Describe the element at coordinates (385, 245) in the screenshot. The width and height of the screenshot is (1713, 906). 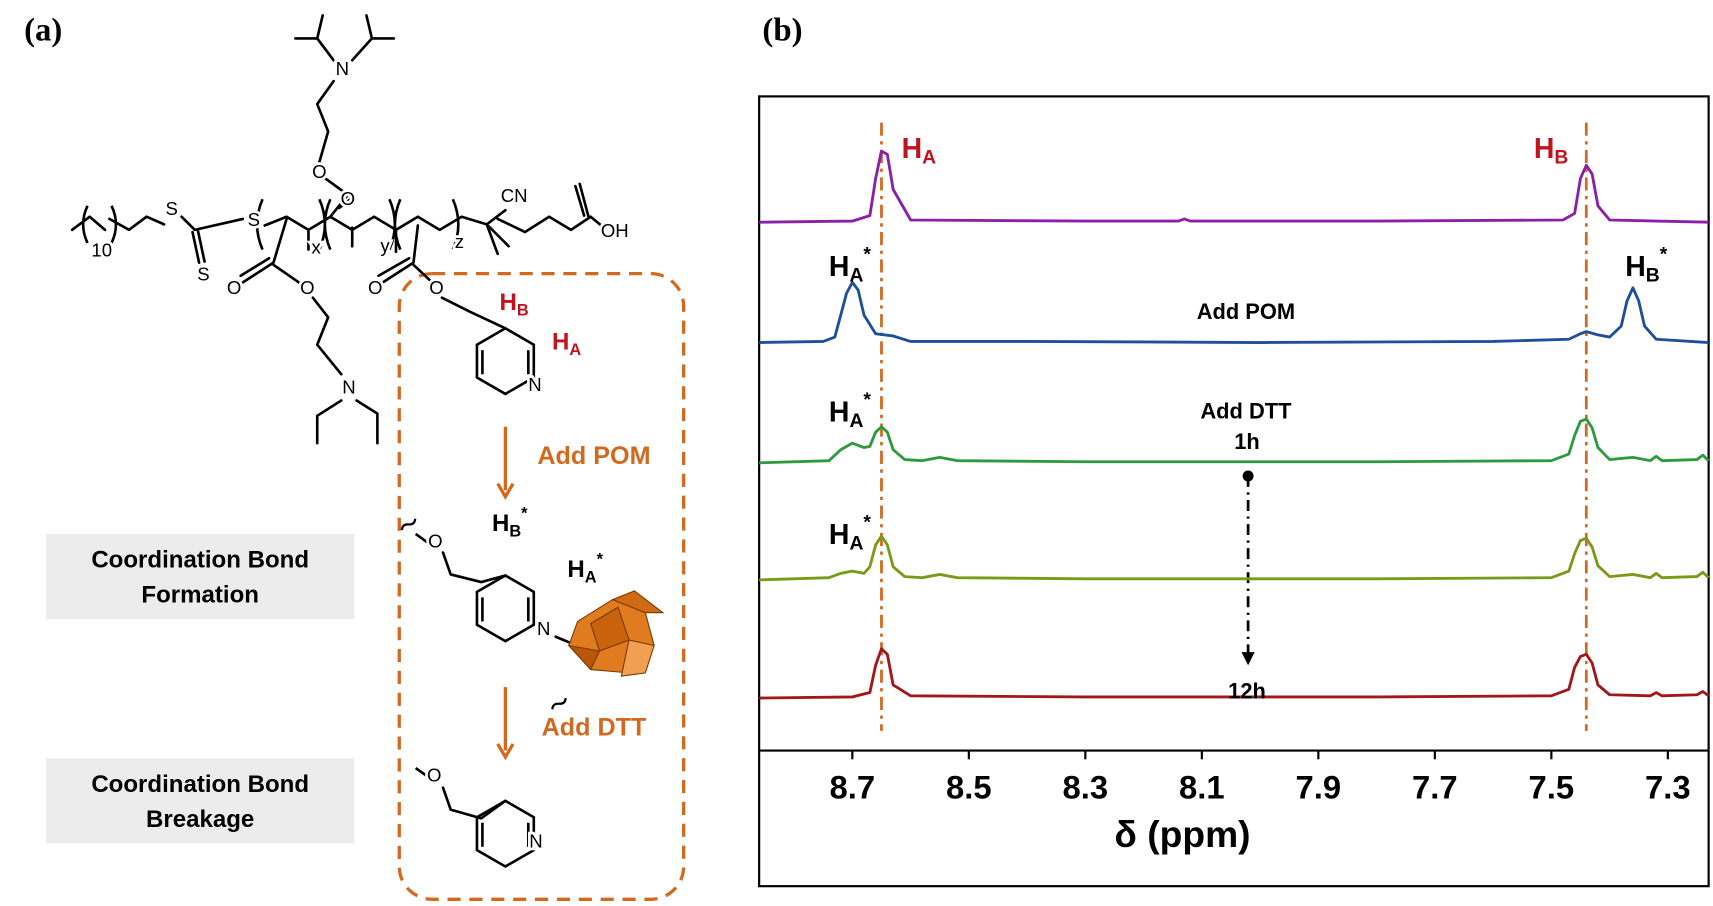
I see `atom-label: y` at that location.